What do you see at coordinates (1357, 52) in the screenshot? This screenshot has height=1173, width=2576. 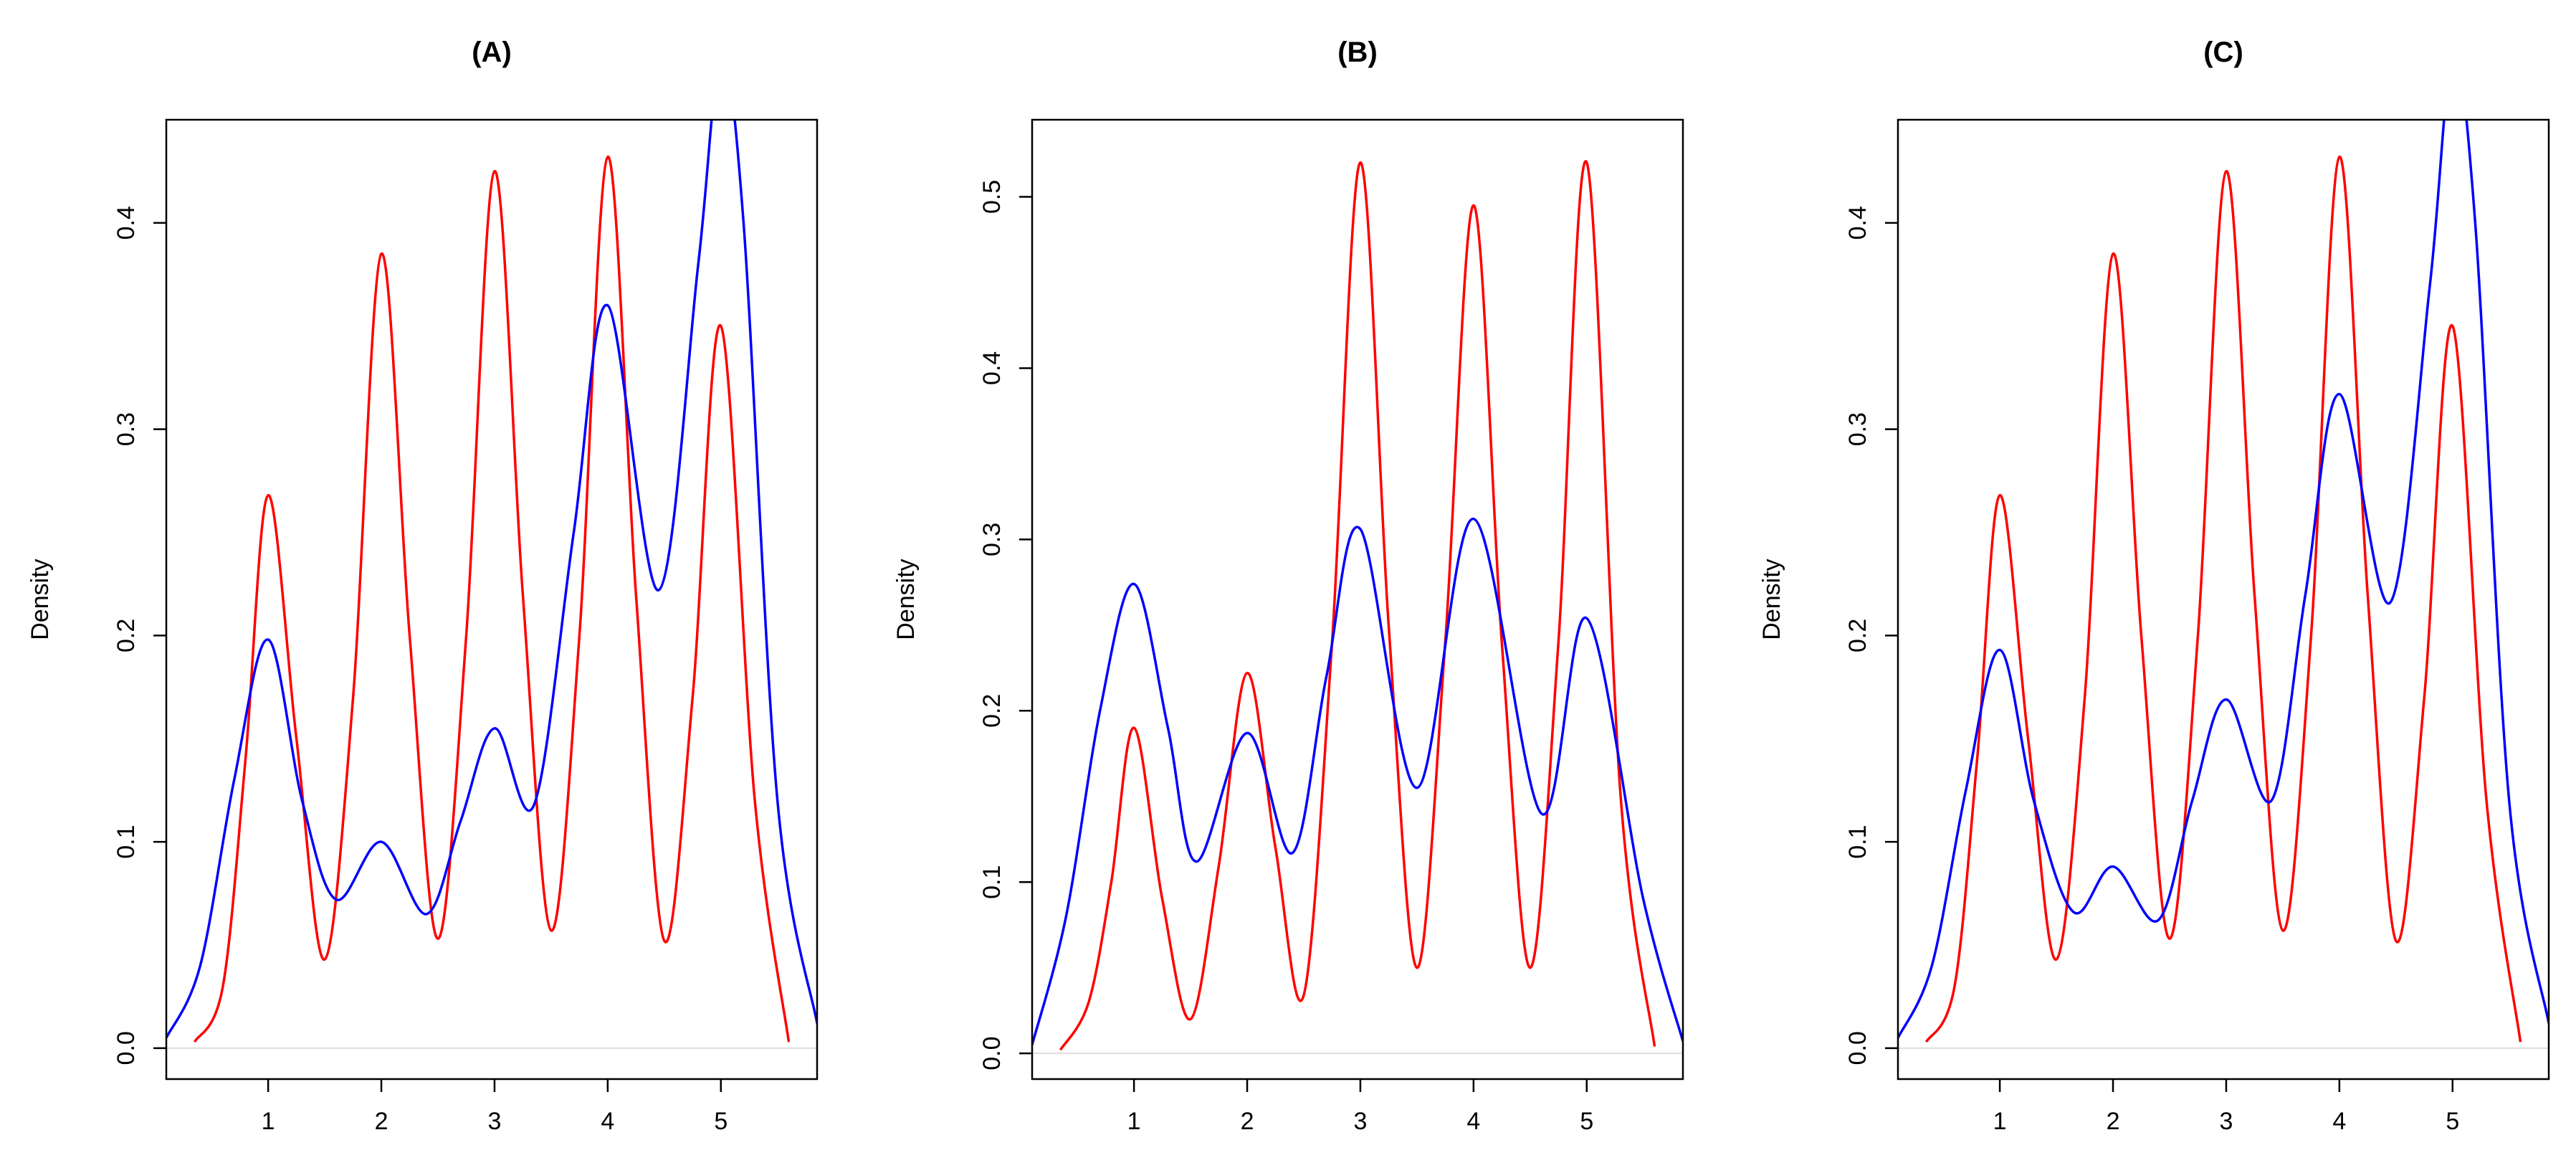 I see `panel-title: (B)` at bounding box center [1357, 52].